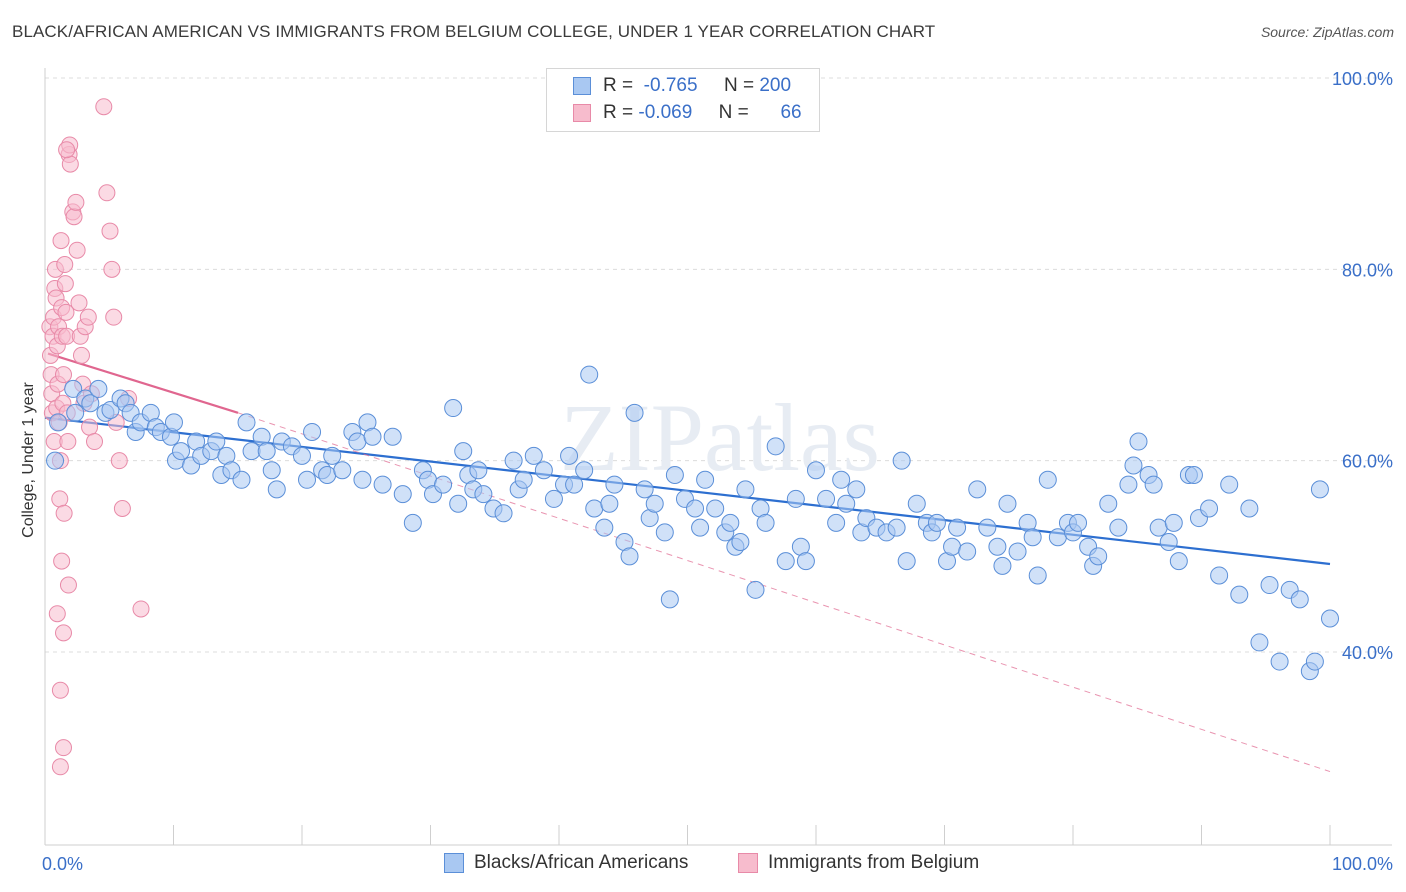  What do you see at coordinates (670, 85) in the screenshot?
I see `legend-r-value: -0.765` at bounding box center [670, 85].